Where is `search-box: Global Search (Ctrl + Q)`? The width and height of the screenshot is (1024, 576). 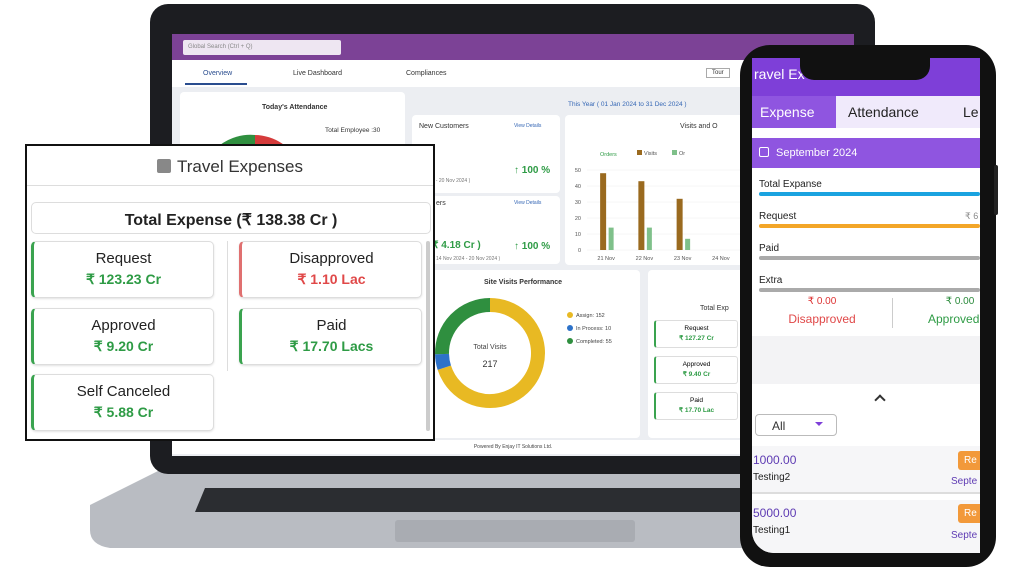
search-box: Global Search (Ctrl + Q) is located at coordinates (262, 47).